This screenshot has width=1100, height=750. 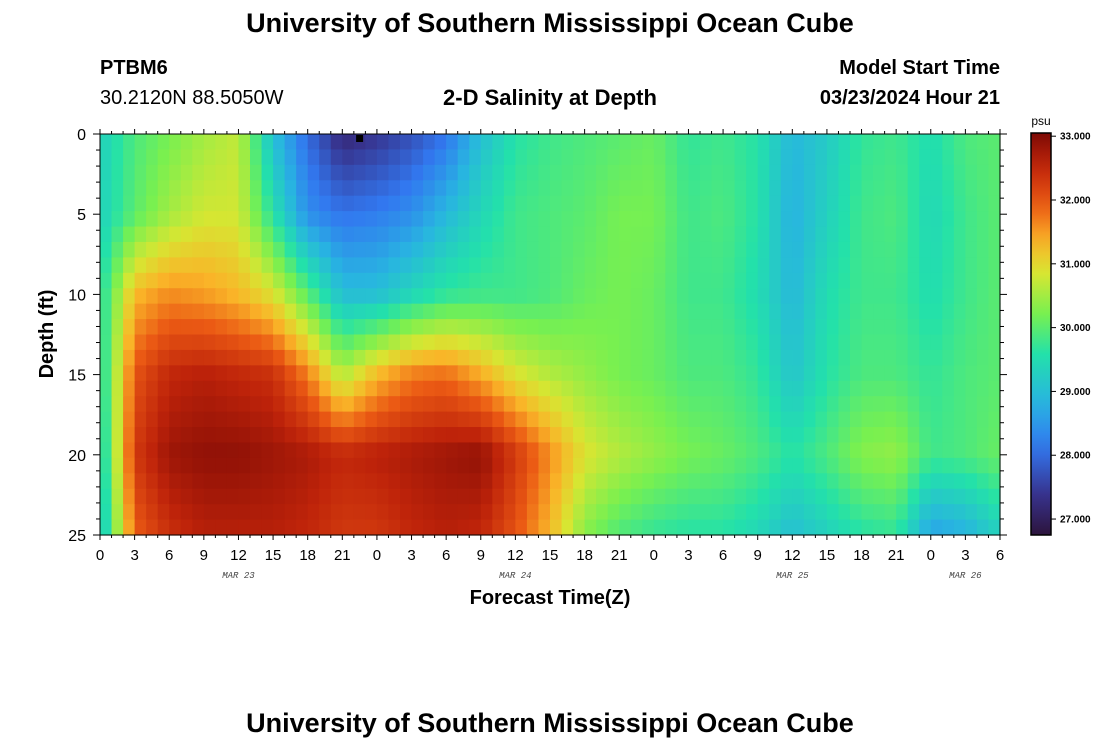 I want to click on y-tick-label: 5, so click(x=81, y=215).